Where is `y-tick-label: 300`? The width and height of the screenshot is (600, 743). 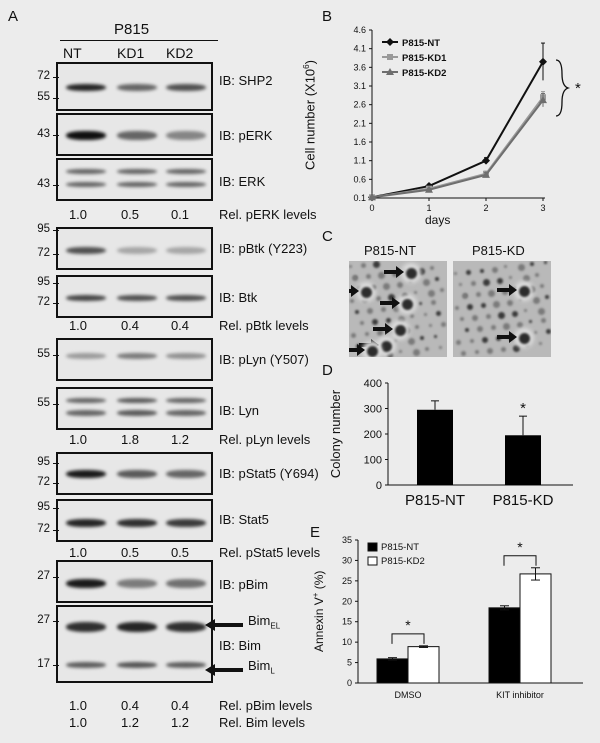 y-tick-label: 300 is located at coordinates (373, 410).